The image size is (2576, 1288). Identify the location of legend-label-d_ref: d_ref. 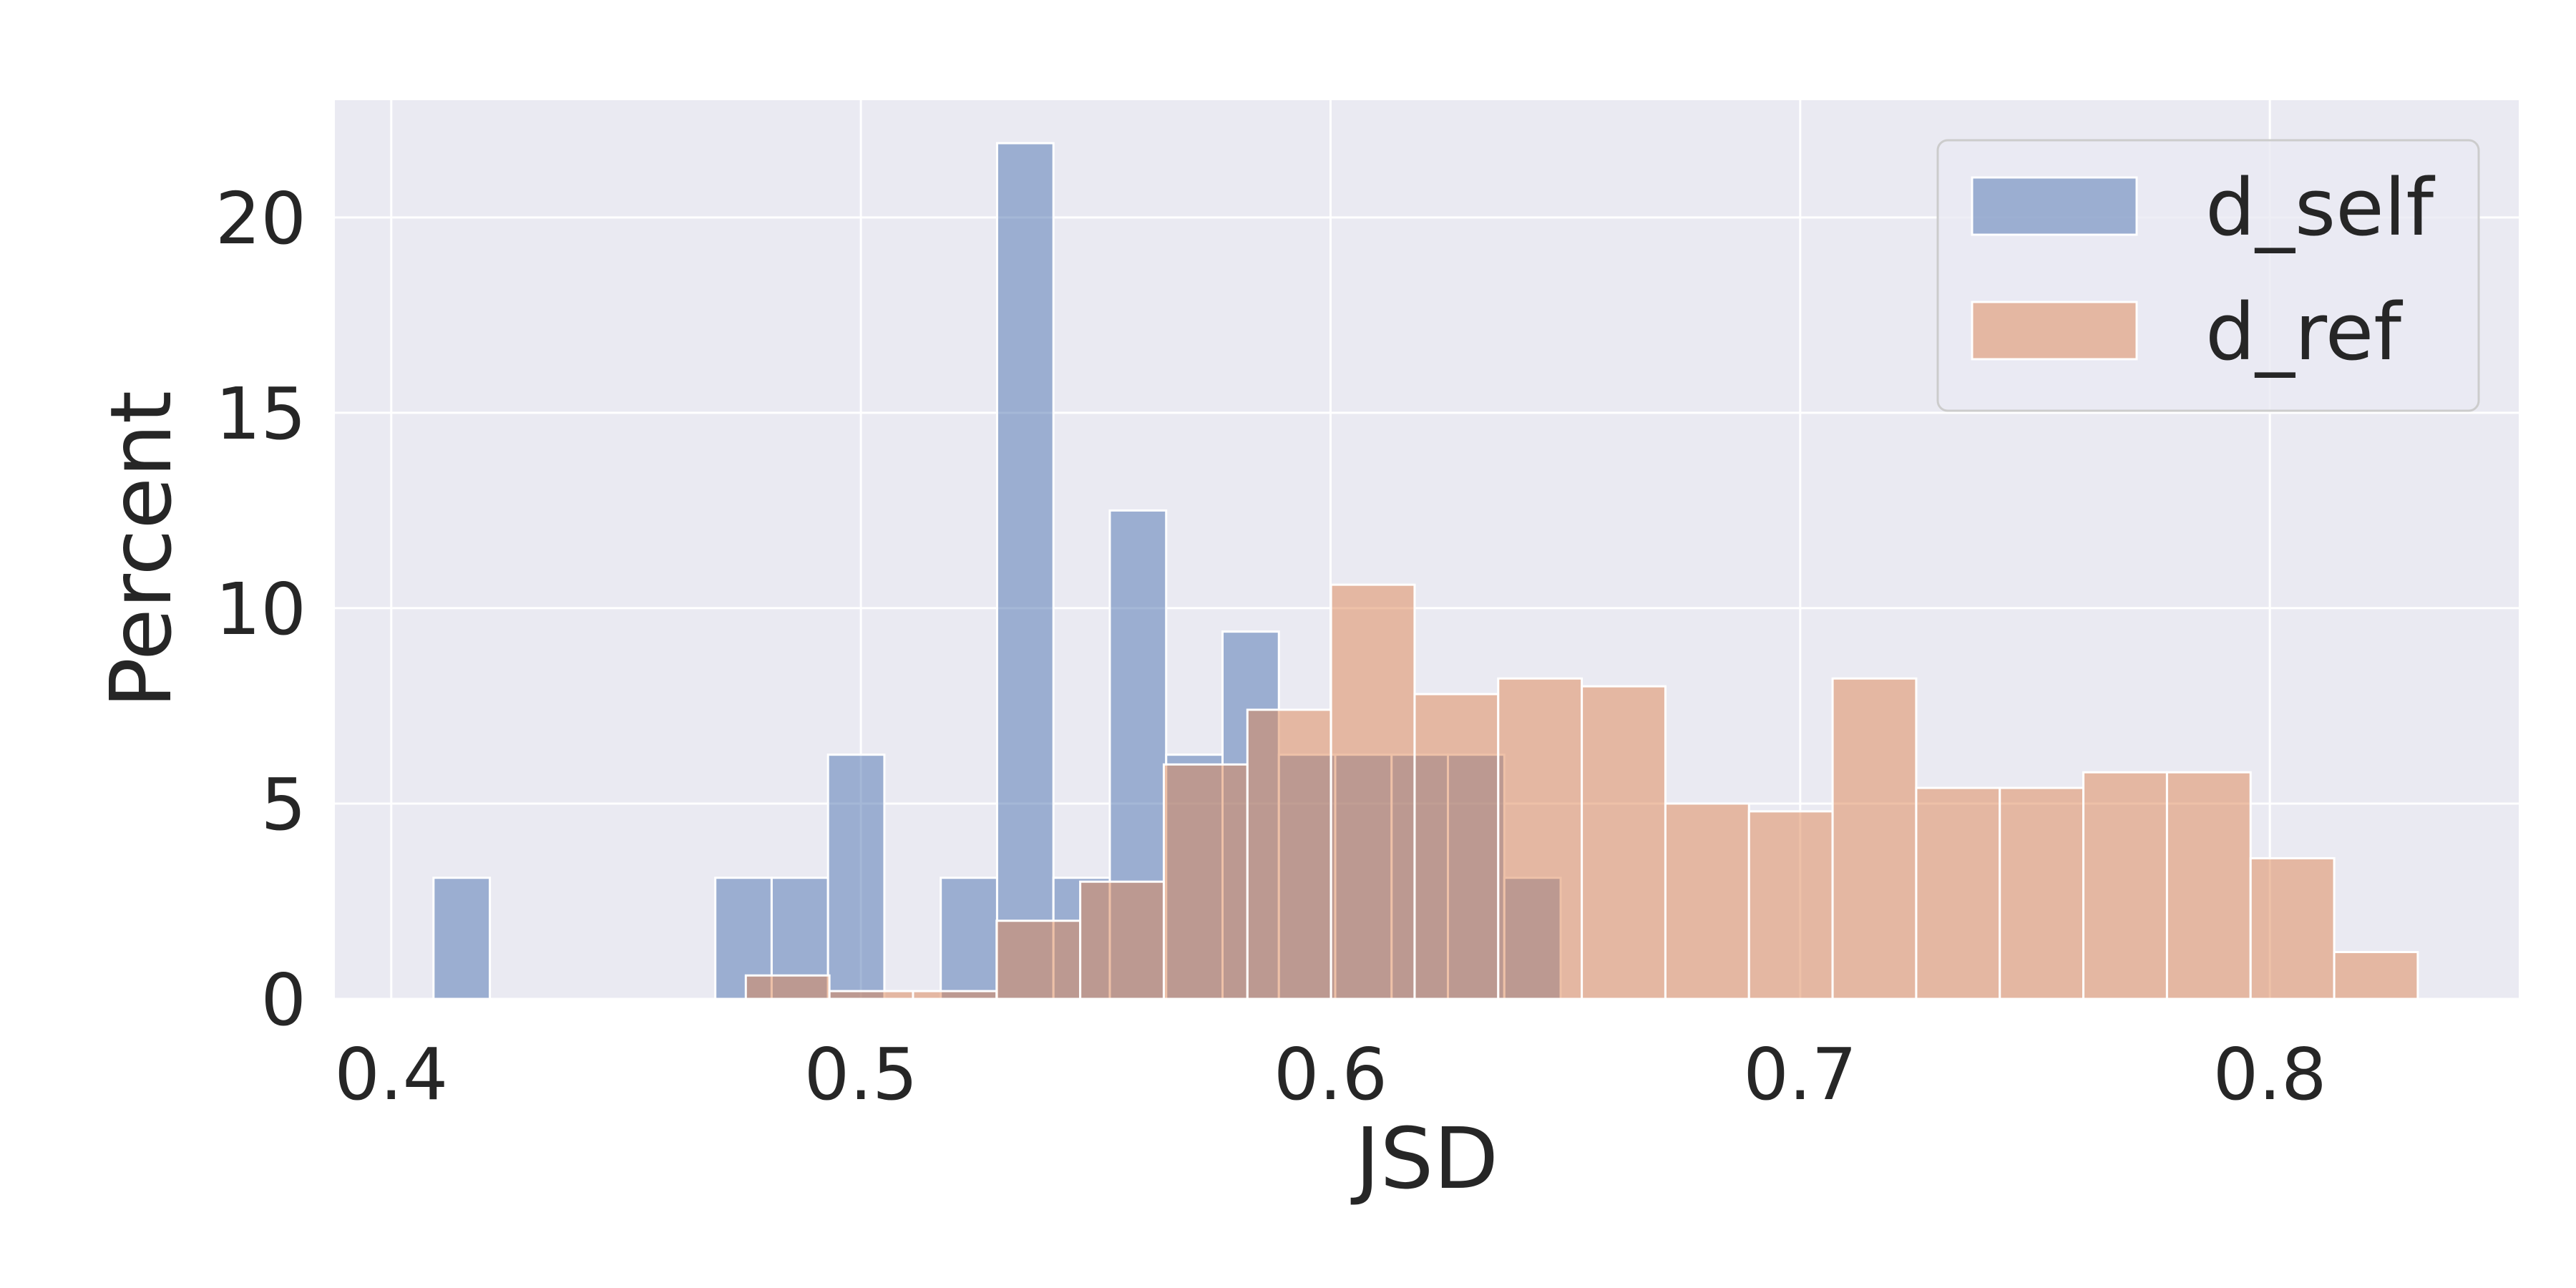
(2304, 332).